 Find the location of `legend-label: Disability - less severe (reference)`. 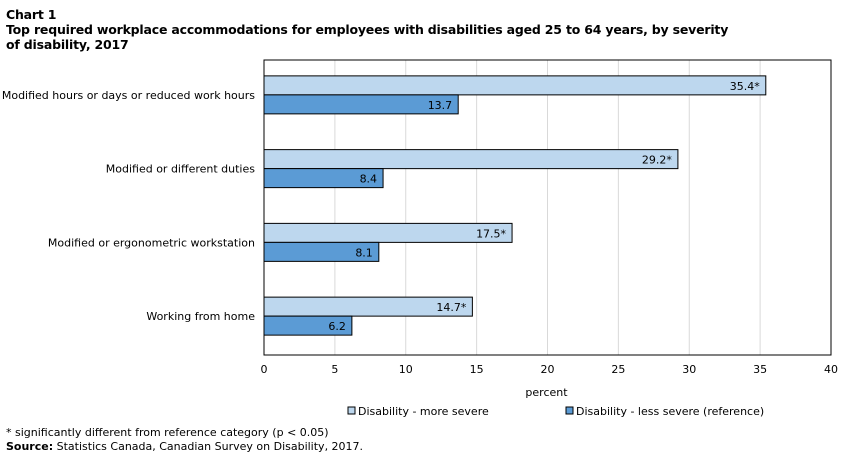

legend-label: Disability - less severe (reference) is located at coordinates (670, 411).